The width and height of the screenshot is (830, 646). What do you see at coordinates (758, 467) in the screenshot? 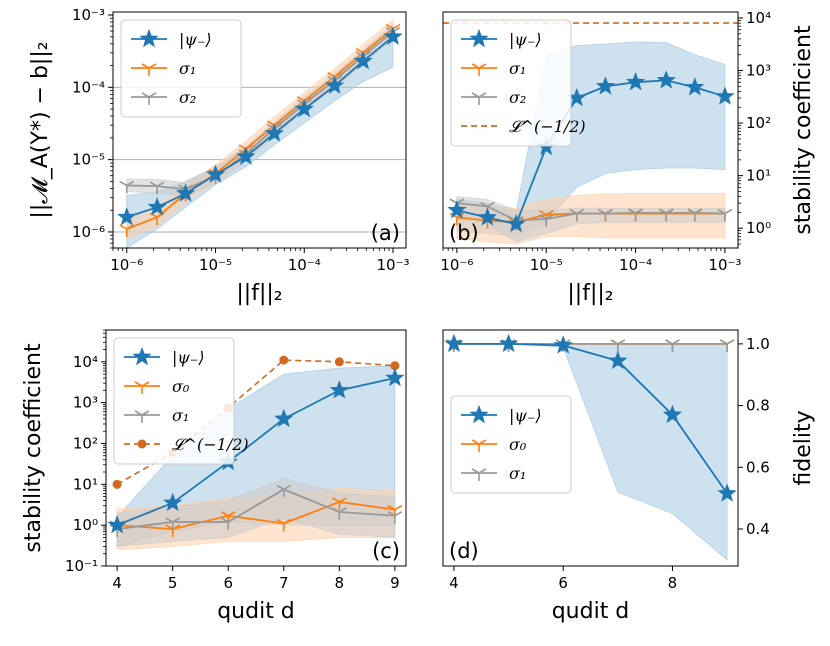
I see `y-tick-label: 0.6` at bounding box center [758, 467].